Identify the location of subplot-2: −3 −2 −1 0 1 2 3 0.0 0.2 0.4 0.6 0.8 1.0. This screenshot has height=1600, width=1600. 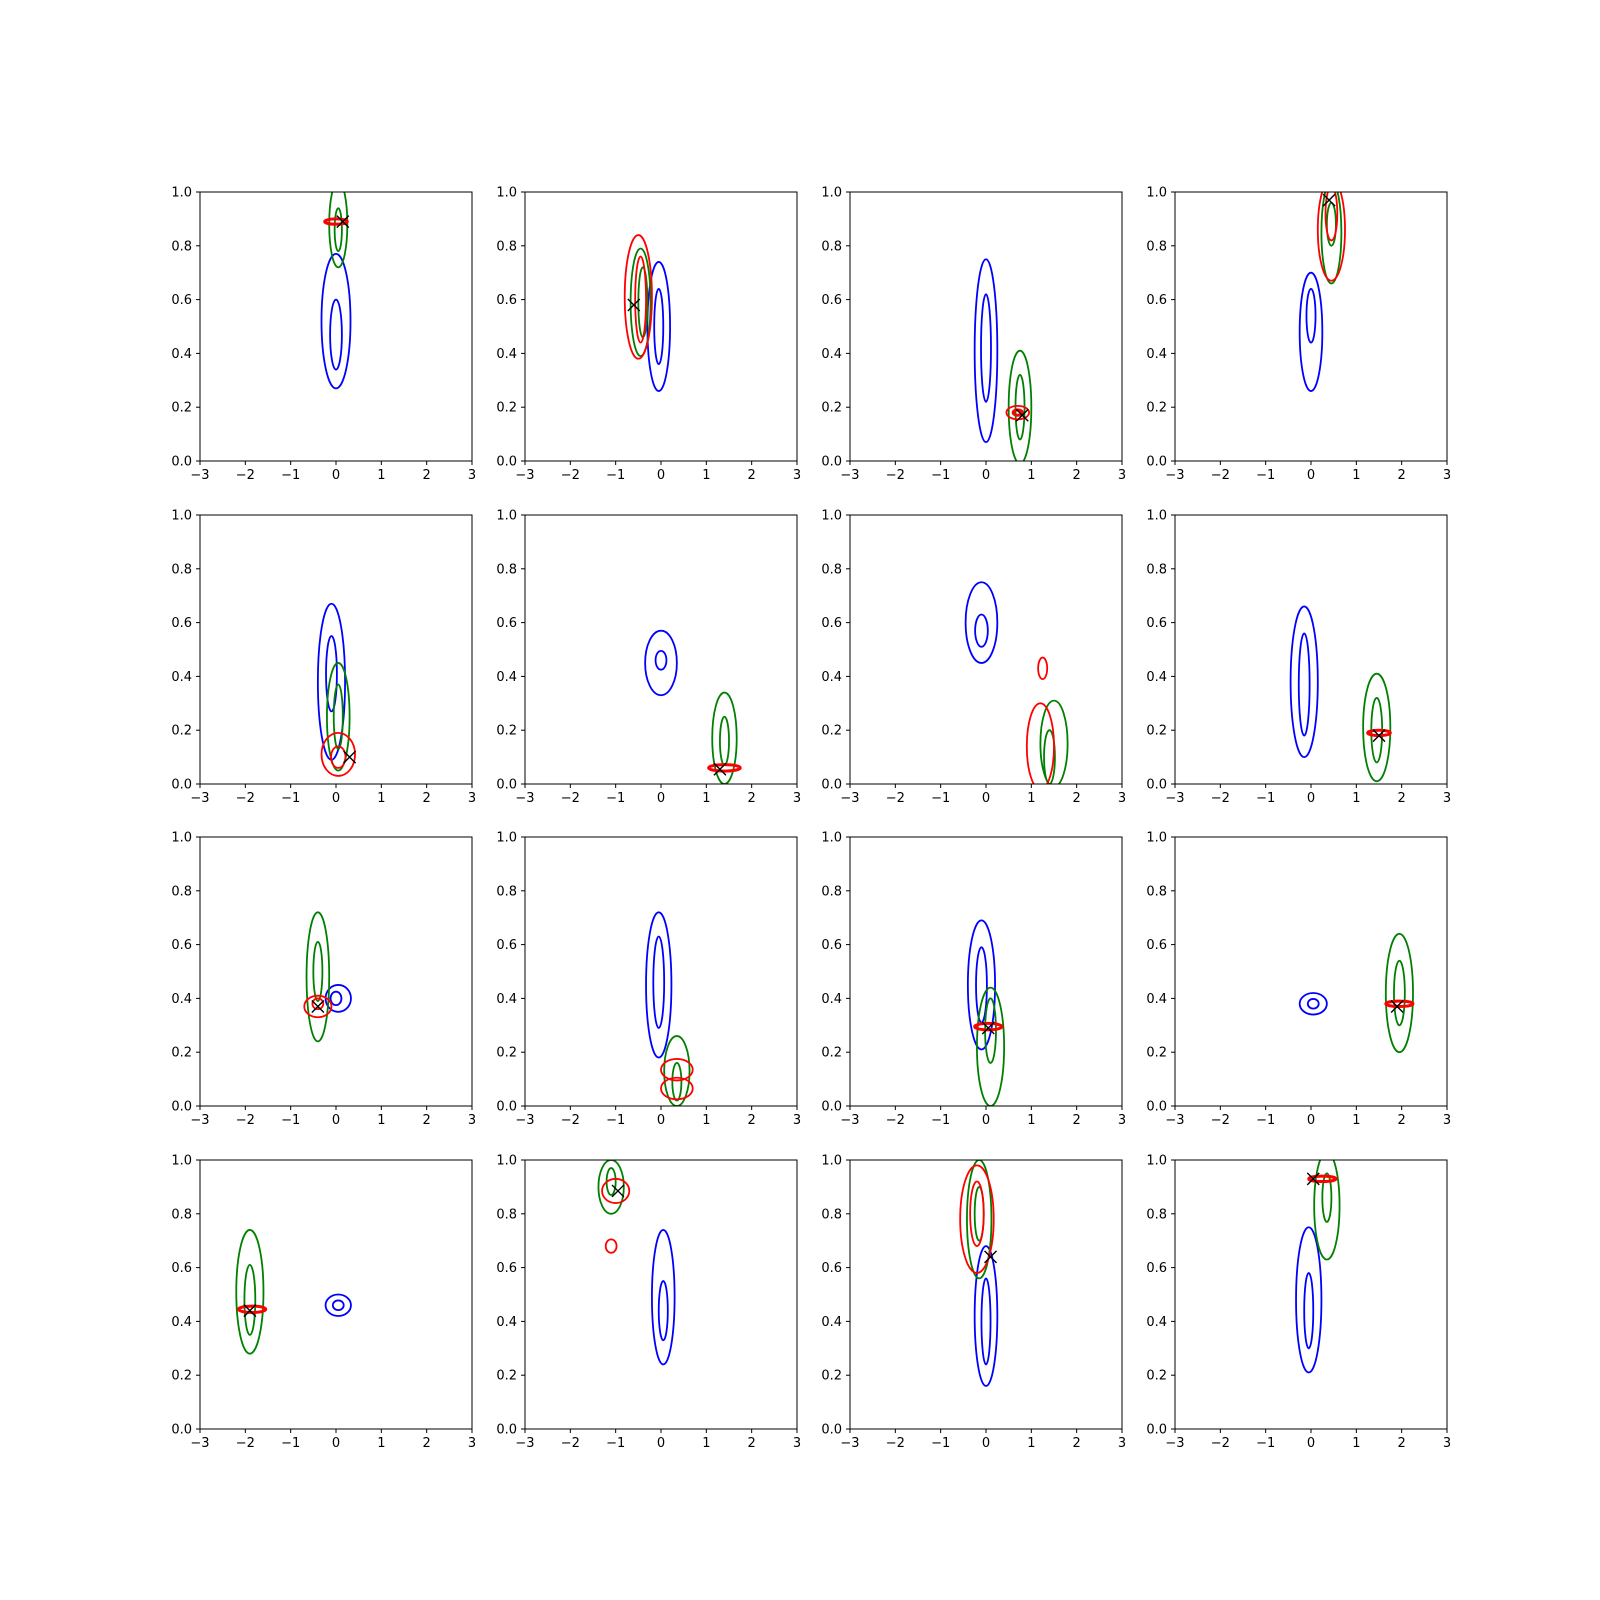
(648, 335).